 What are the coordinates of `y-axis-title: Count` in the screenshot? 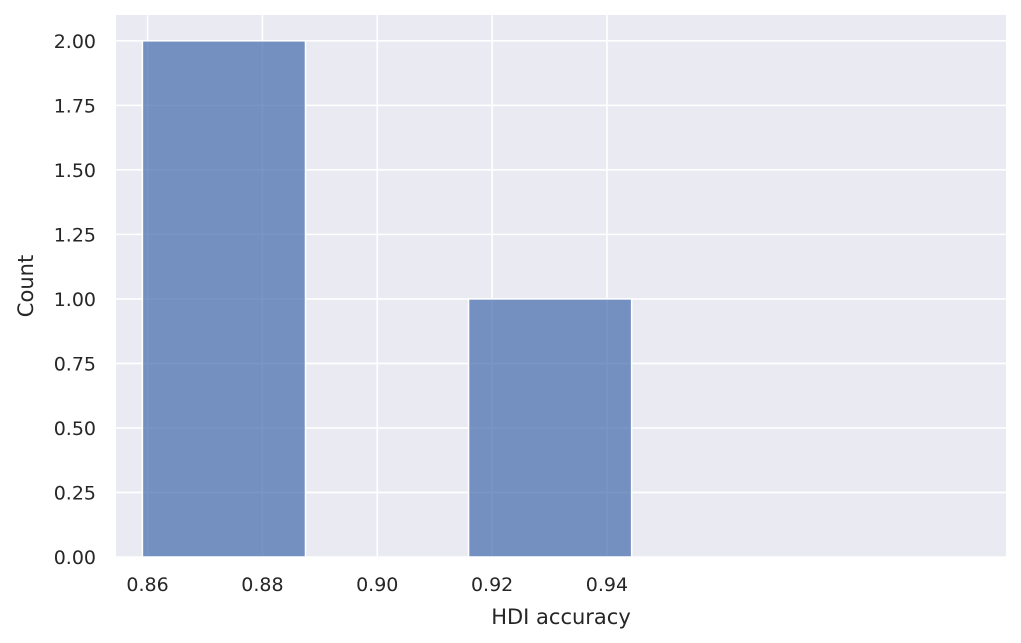 It's located at (26, 286).